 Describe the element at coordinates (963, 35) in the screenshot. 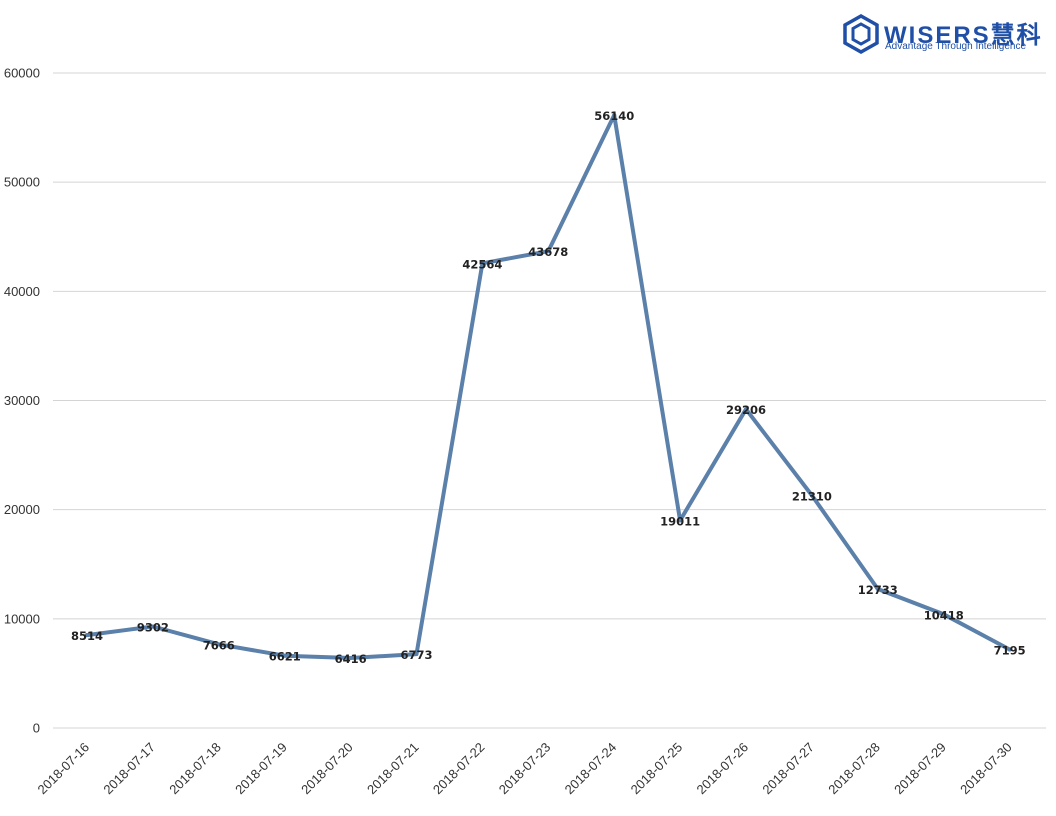

I see `logo-wordmark: WISERS慧科` at that location.